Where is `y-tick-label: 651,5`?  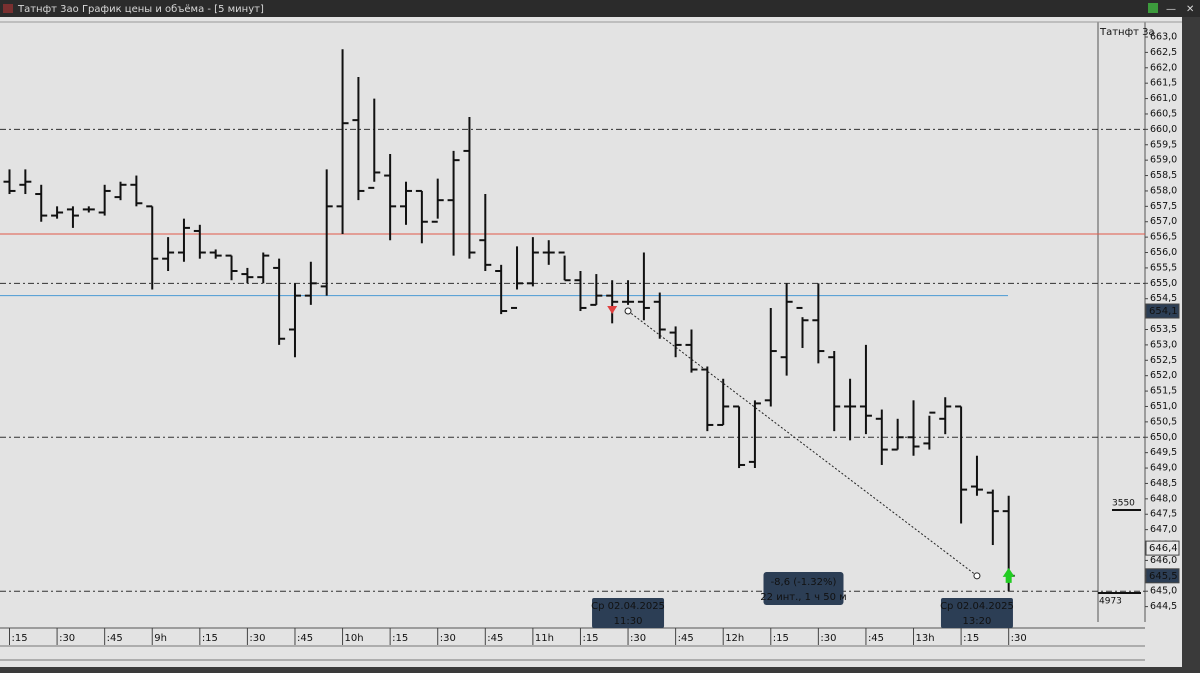
y-tick-label: 651,5 is located at coordinates (1163, 391).